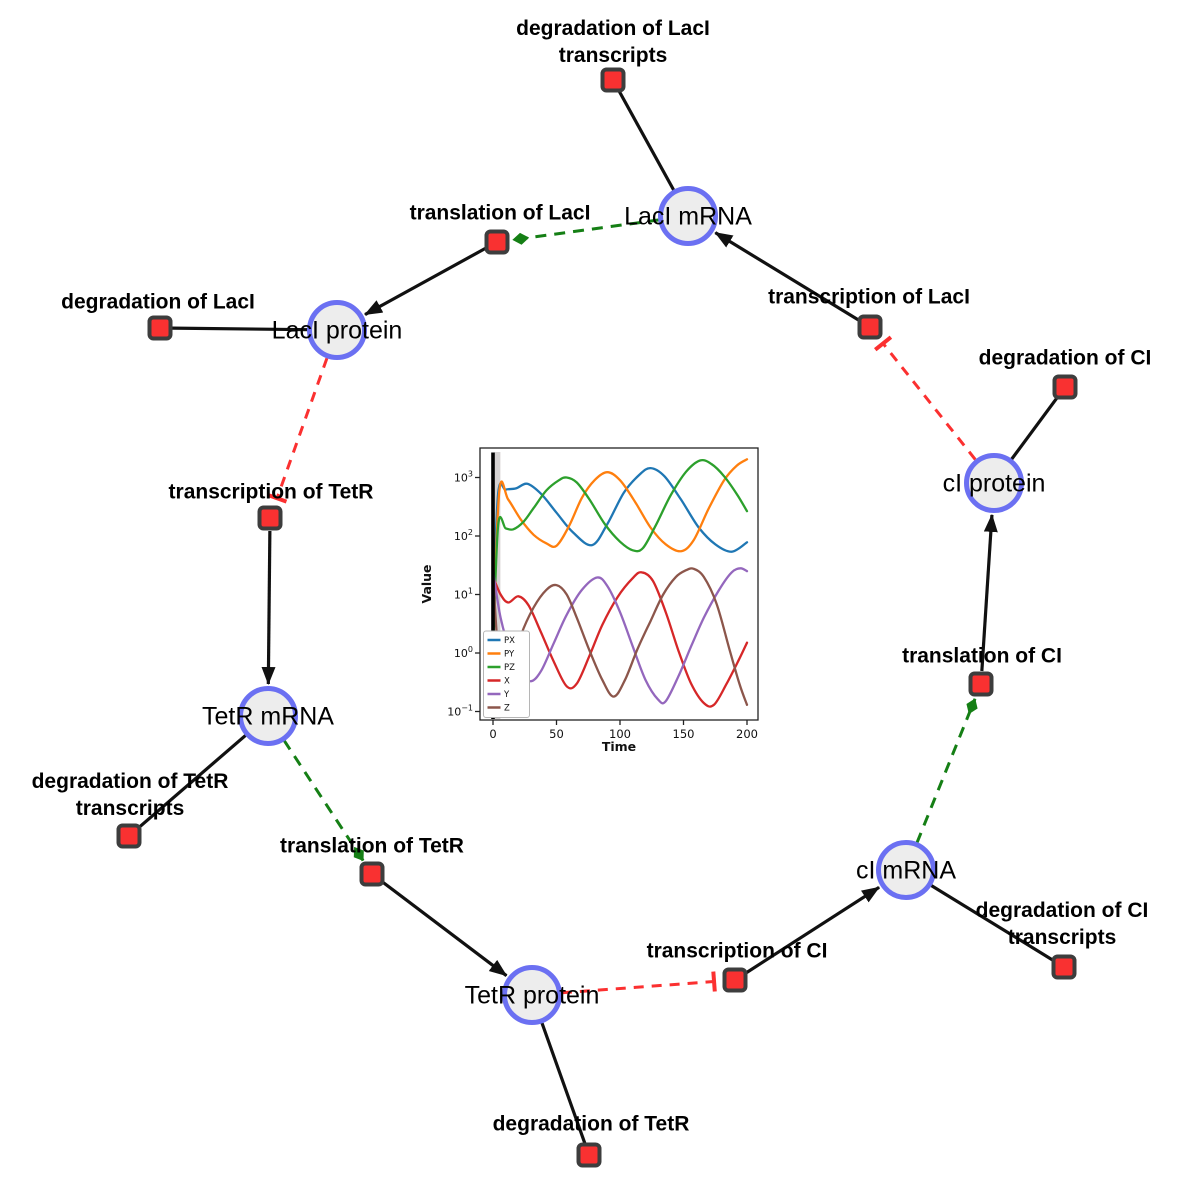 The image size is (1189, 1200). I want to click on x-tick-label-50: 50, so click(556, 734).